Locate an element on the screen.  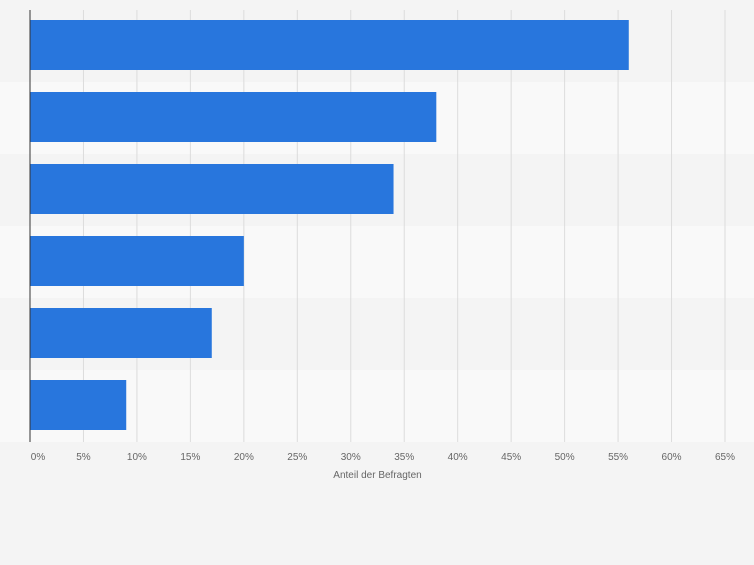
x-tick-label: 50% is located at coordinates (565, 457).